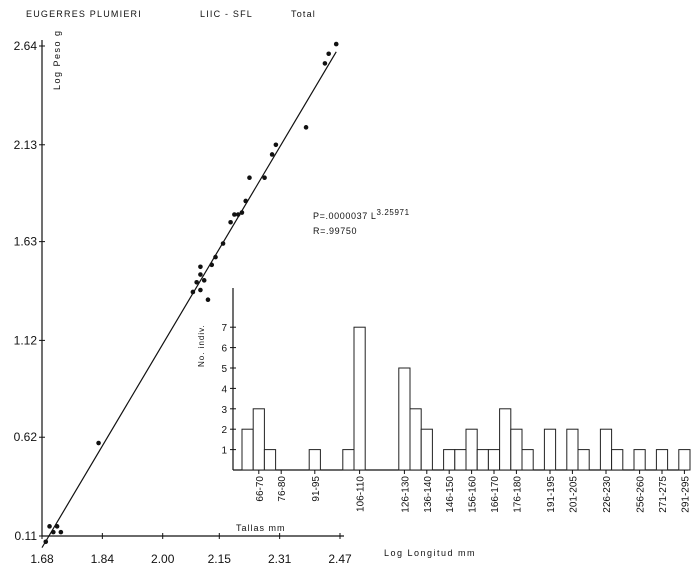  What do you see at coordinates (260, 489) in the screenshot?
I see `histogram-x-tick-label: 66-70` at bounding box center [260, 489].